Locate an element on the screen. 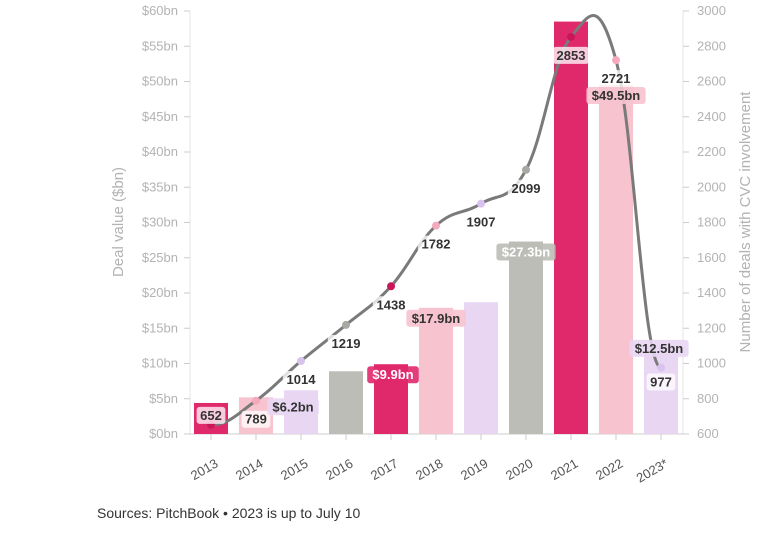 The width and height of the screenshot is (768, 533). x-tick-label: 2023* is located at coordinates (652, 471).